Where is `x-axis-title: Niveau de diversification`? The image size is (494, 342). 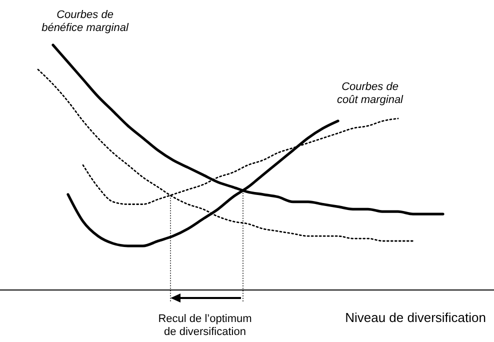 x-axis-title: Niveau de diversification is located at coordinates (415, 317).